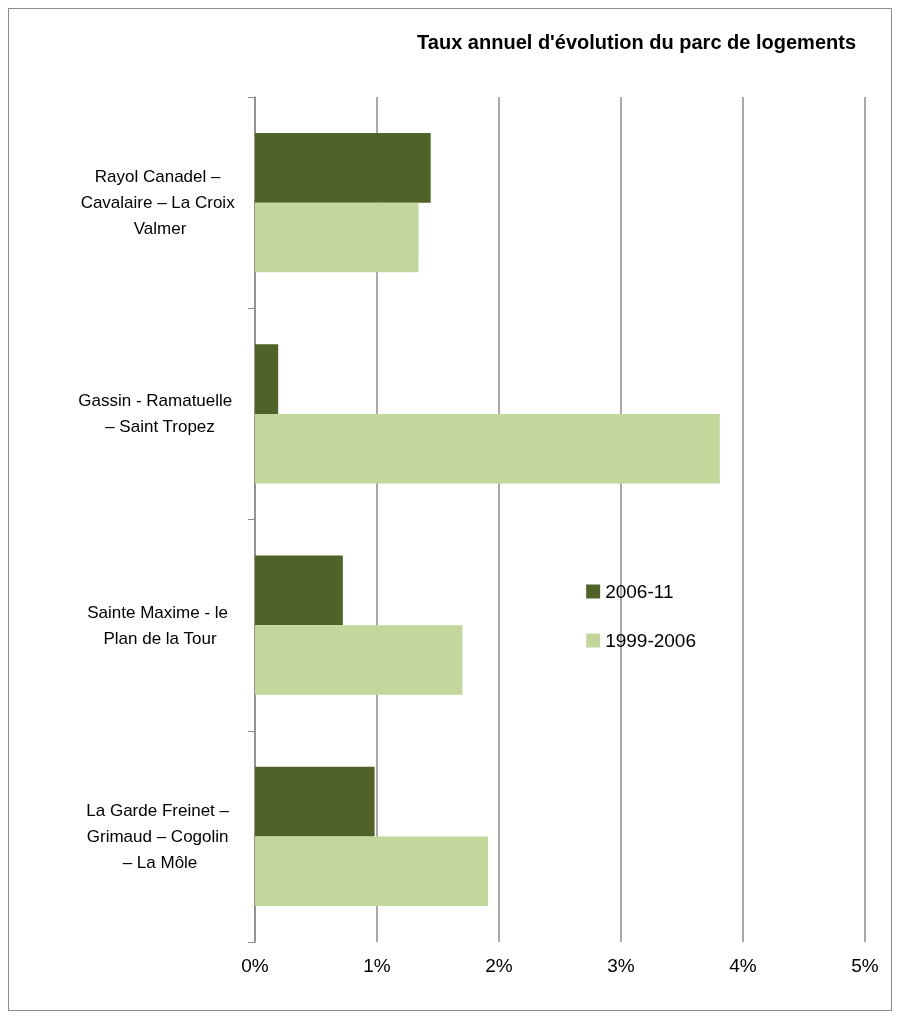  I want to click on x-tick-label: 1%, so click(377, 965).